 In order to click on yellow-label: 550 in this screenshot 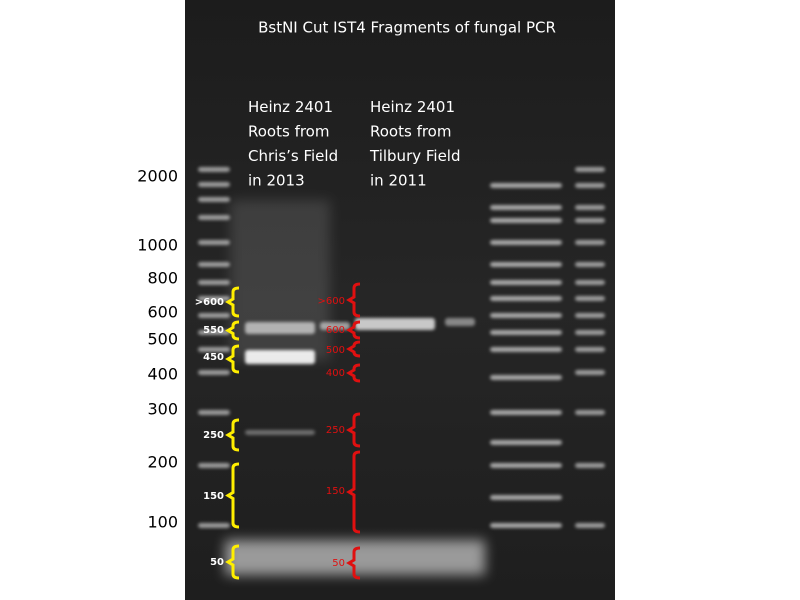, I will do `click(213, 330)`.